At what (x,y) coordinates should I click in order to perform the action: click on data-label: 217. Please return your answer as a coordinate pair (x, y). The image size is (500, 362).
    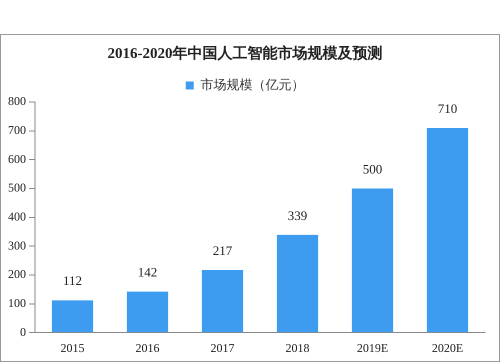
    Looking at the image, I should click on (222, 250).